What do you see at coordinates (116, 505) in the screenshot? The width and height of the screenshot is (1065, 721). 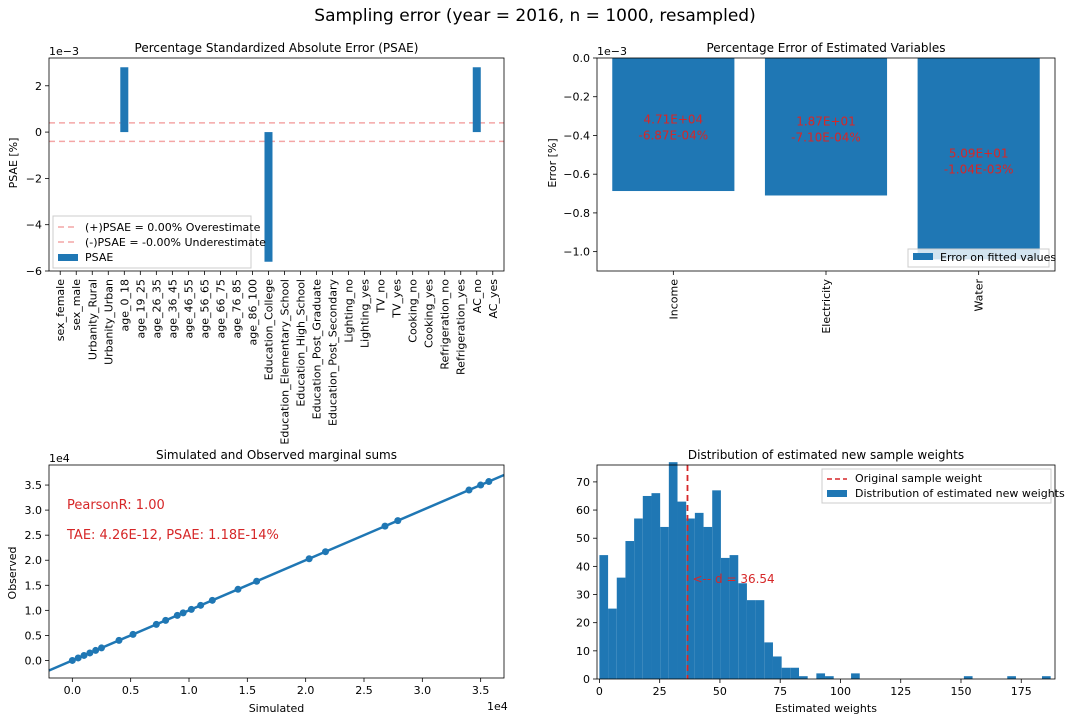 I see `pearson-annotation: PearsonR: 1.00` at bounding box center [116, 505].